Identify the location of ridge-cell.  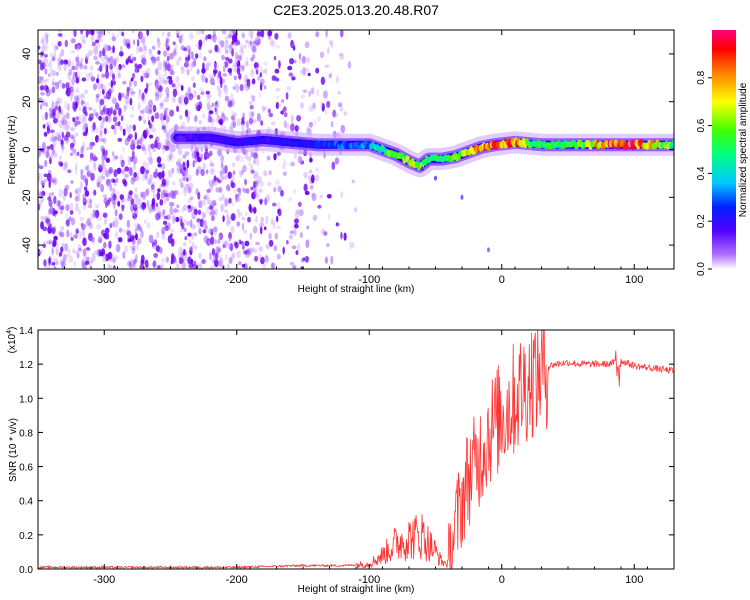
(672, 143).